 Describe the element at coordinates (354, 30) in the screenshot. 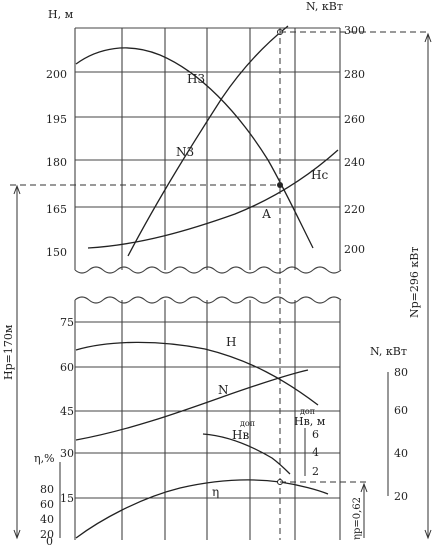

I see `upper-n-tick: 300` at that location.